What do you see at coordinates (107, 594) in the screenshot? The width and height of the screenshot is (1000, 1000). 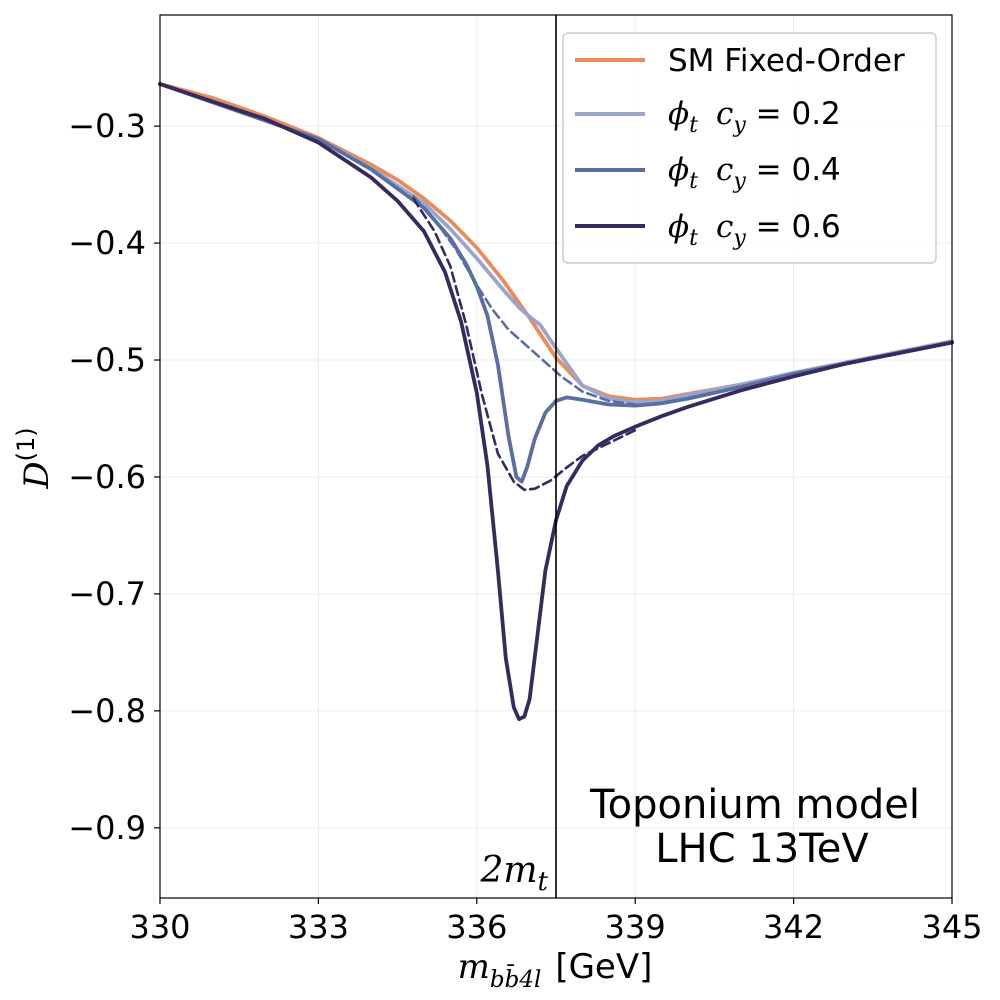 I see `y-tick-label-4: −0.7` at bounding box center [107, 594].